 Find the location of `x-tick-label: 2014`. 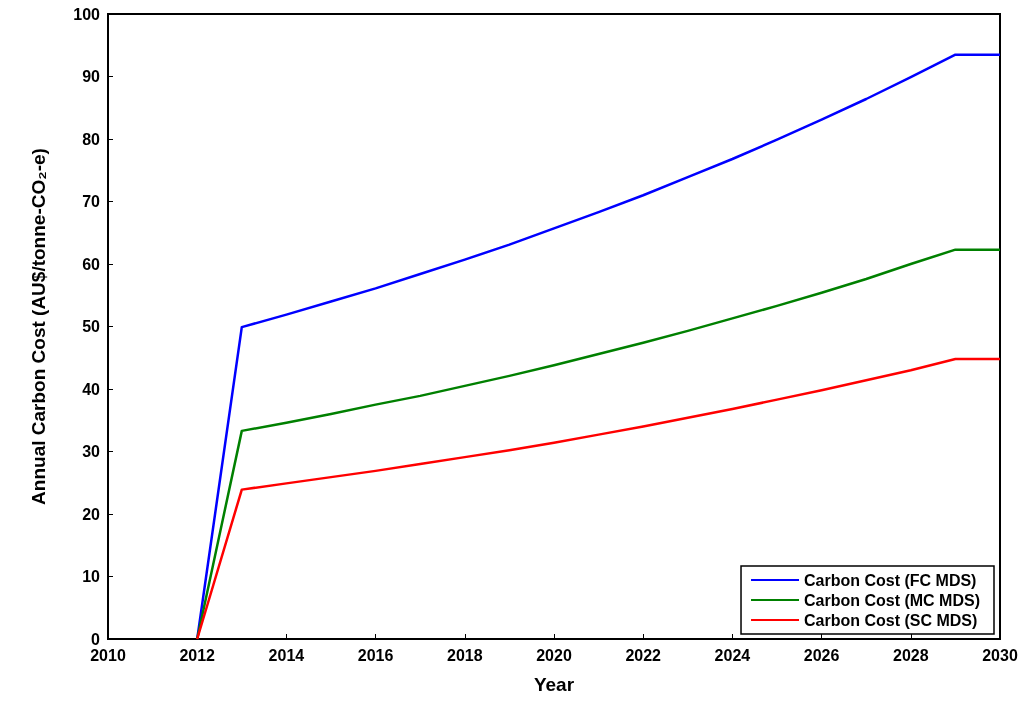

x-tick-label: 2014 is located at coordinates (286, 655).